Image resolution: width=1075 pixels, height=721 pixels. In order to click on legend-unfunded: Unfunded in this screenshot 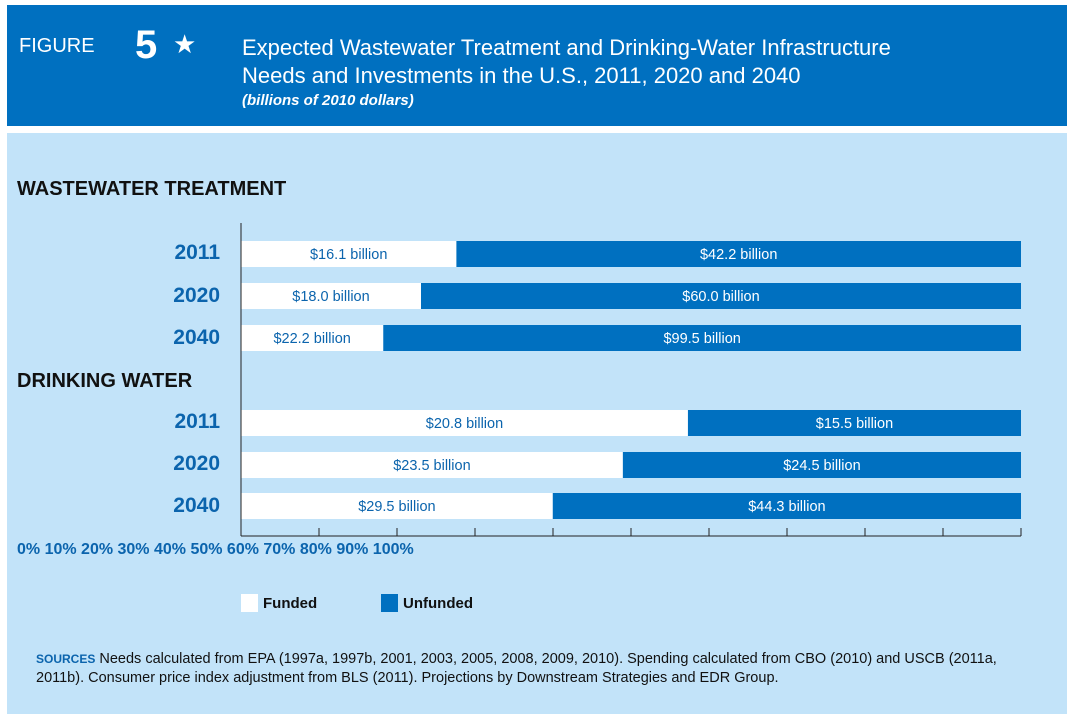, I will do `click(427, 603)`.